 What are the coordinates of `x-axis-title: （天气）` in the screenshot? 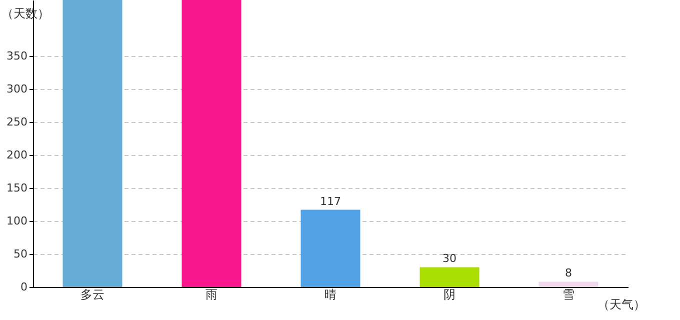 It's located at (622, 305).